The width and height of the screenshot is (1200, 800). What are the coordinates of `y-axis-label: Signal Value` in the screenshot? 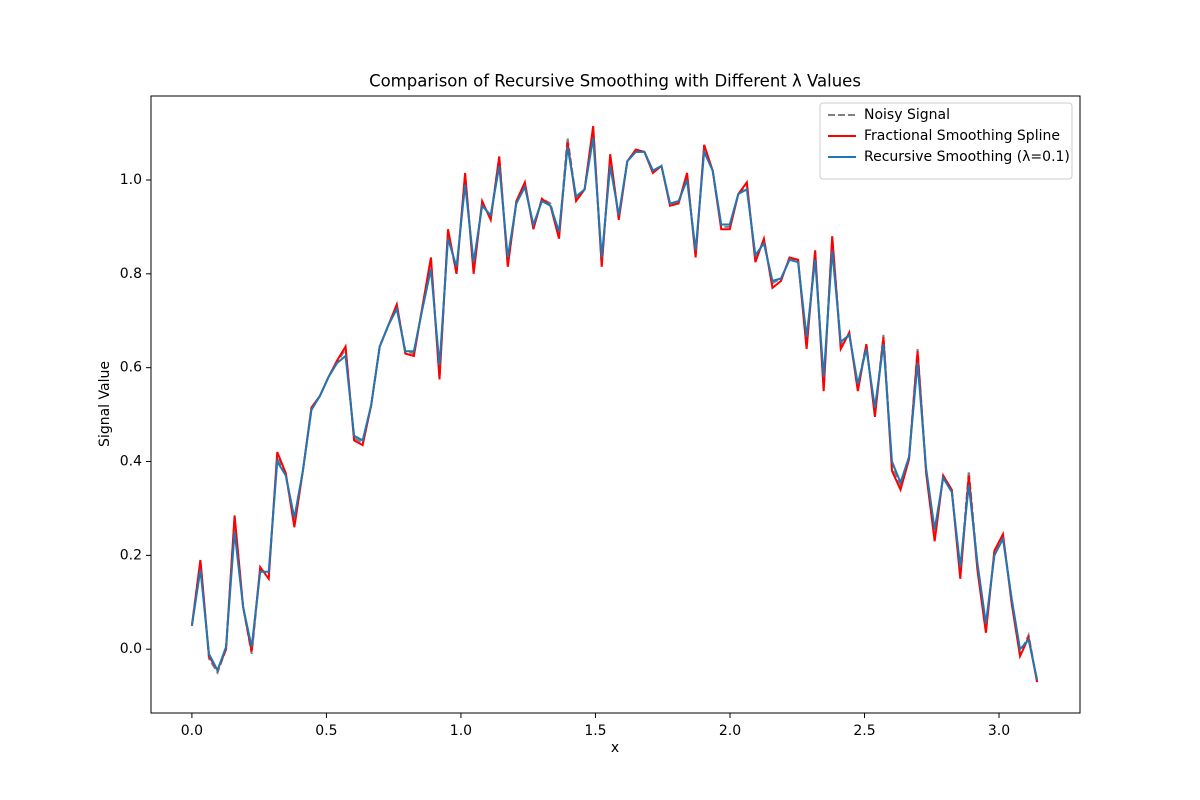 It's located at (105, 404).